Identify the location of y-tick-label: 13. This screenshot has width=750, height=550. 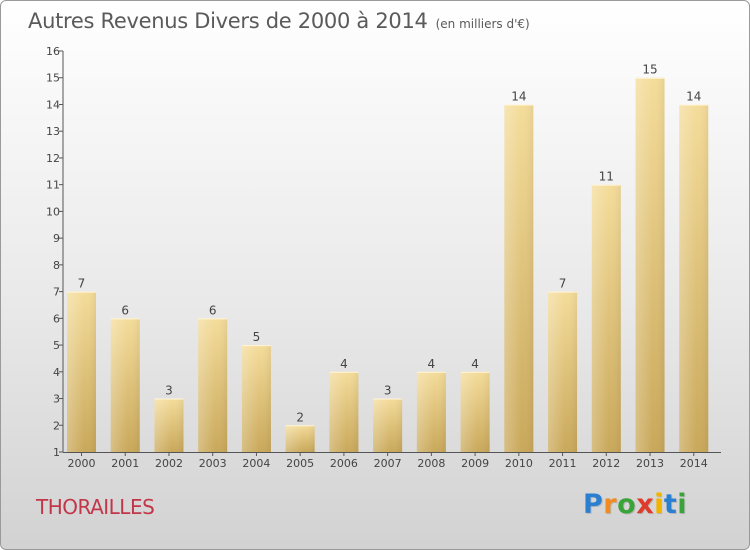
(53, 131).